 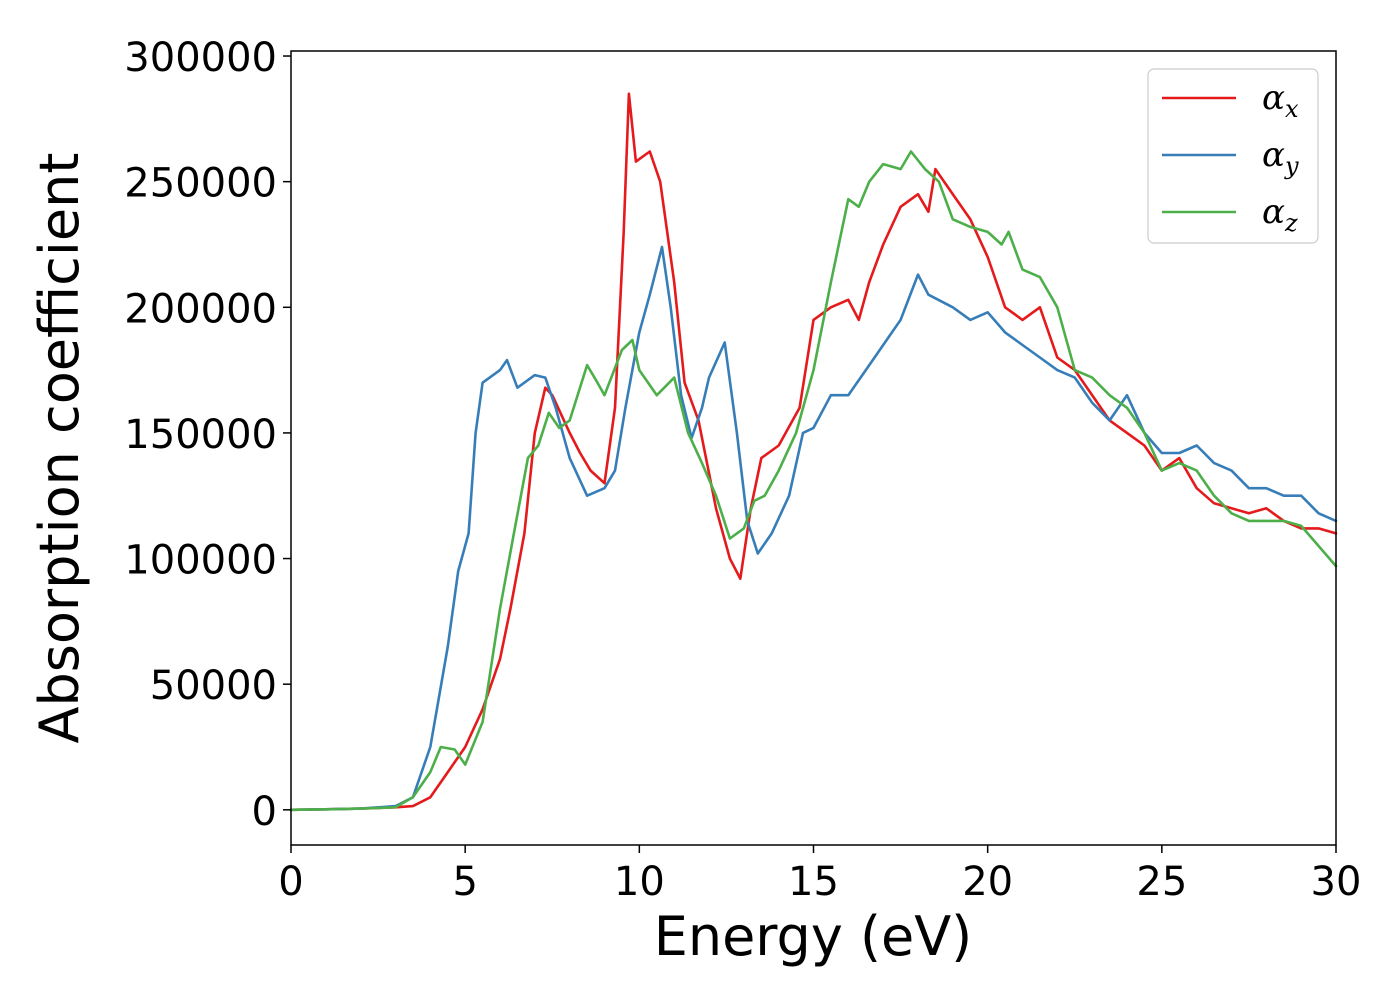 I want to click on x-axis-title: Energy (eV), so click(x=813, y=936).